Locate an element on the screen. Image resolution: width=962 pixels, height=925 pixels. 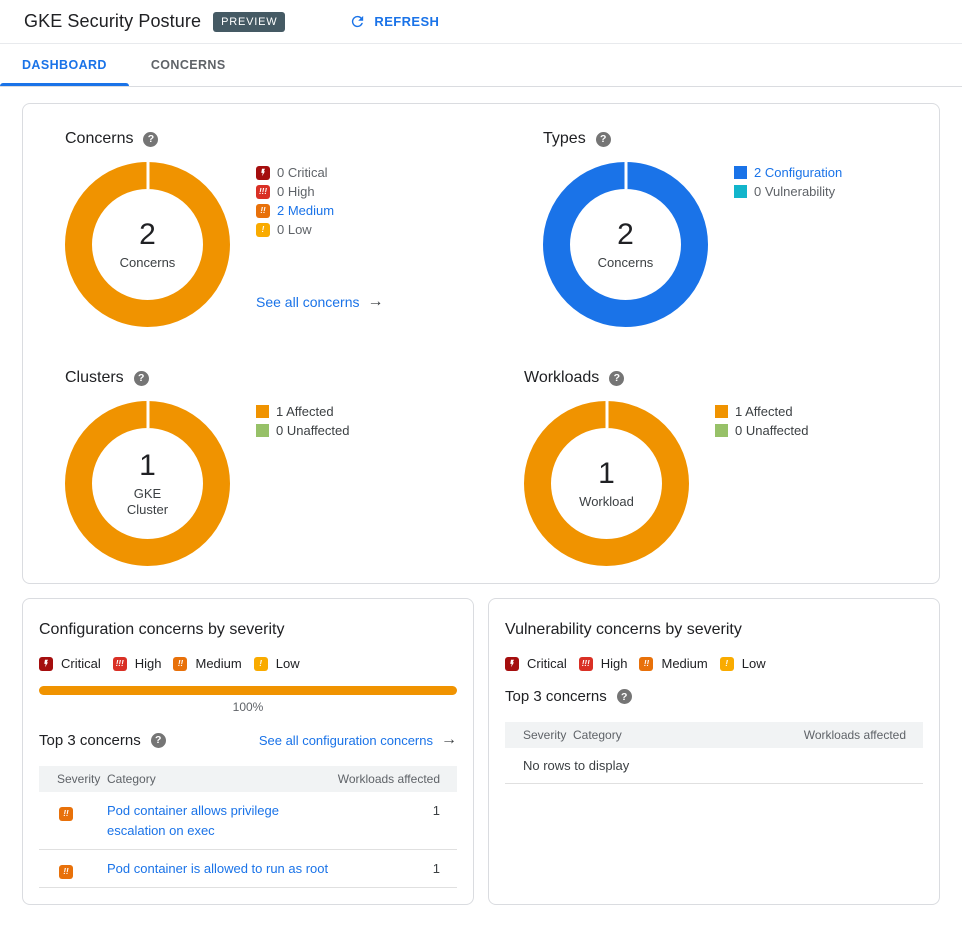
app-header: GKE Security Posture PREVIEW REFRESH is located at coordinates (481, 22).